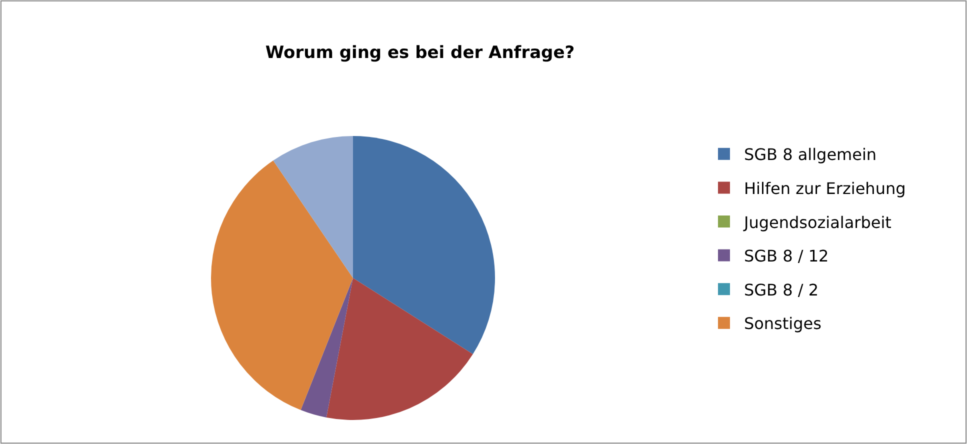 Image resolution: width=967 pixels, height=444 pixels. What do you see at coordinates (786, 256) in the screenshot?
I see `legend-label: SGB 8 / 12` at bounding box center [786, 256].